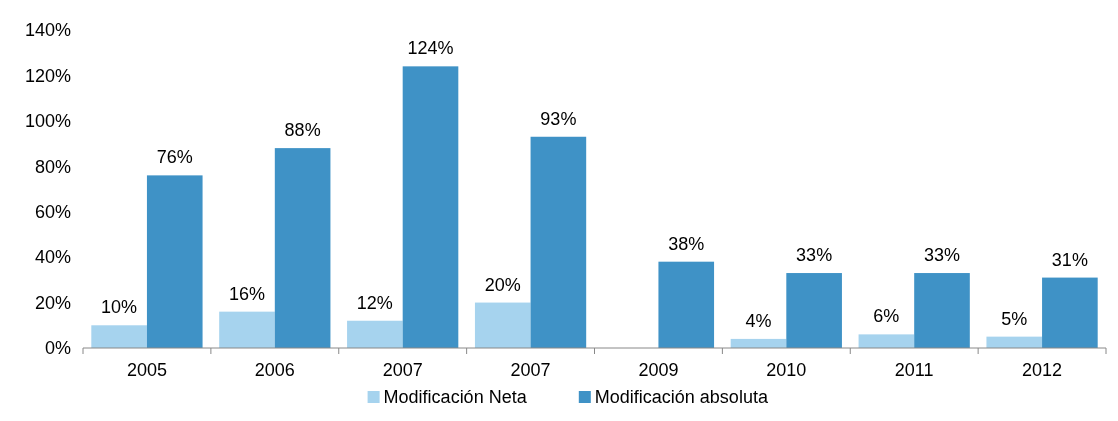  What do you see at coordinates (658, 370) in the screenshot?
I see `x-tick-label: 2009` at bounding box center [658, 370].